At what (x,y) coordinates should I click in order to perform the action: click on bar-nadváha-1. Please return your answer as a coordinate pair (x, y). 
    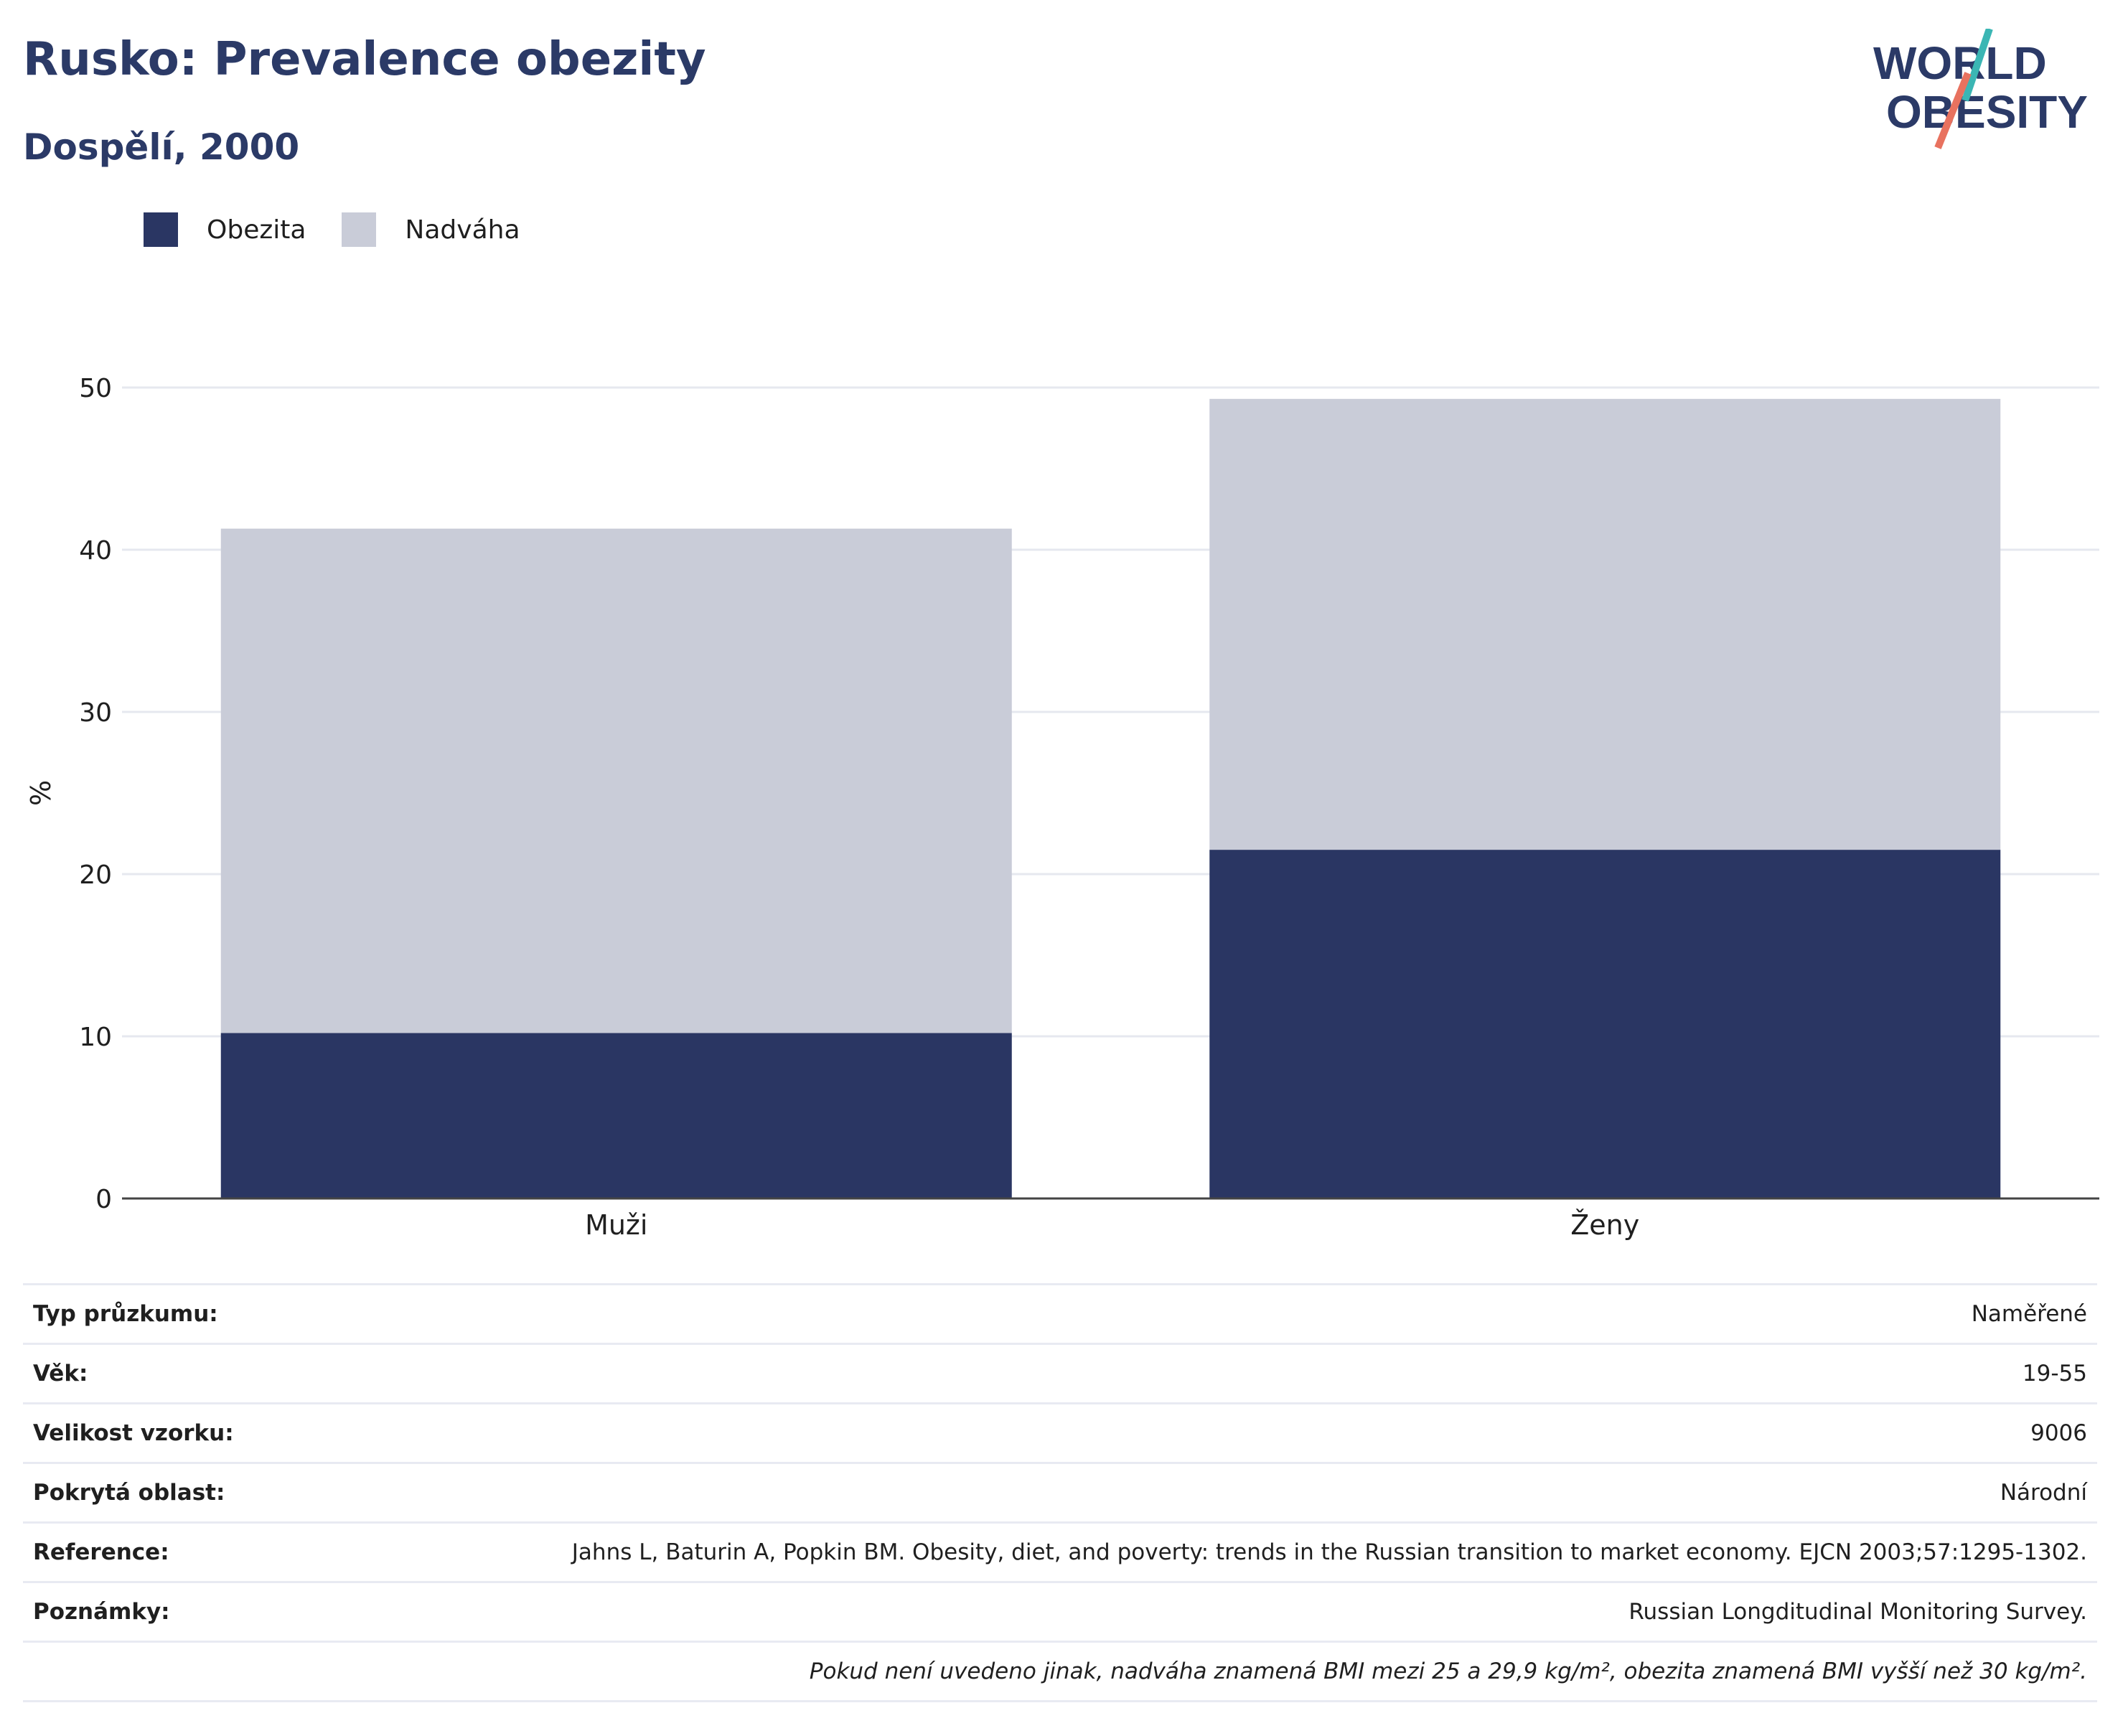
    Looking at the image, I should click on (616, 780).